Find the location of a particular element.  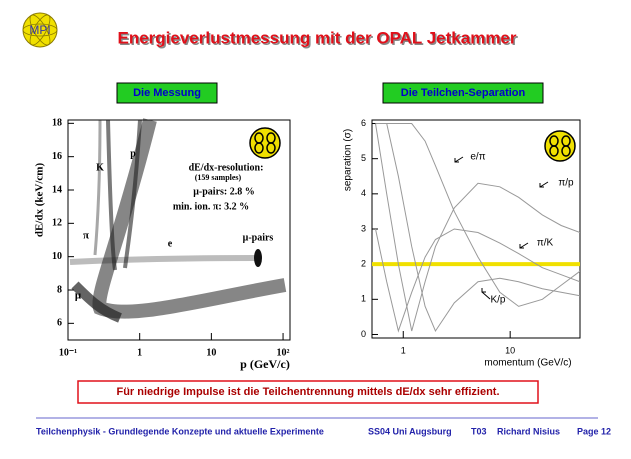

x-axis-label: momentum (GeV/c) is located at coordinates (527, 363).